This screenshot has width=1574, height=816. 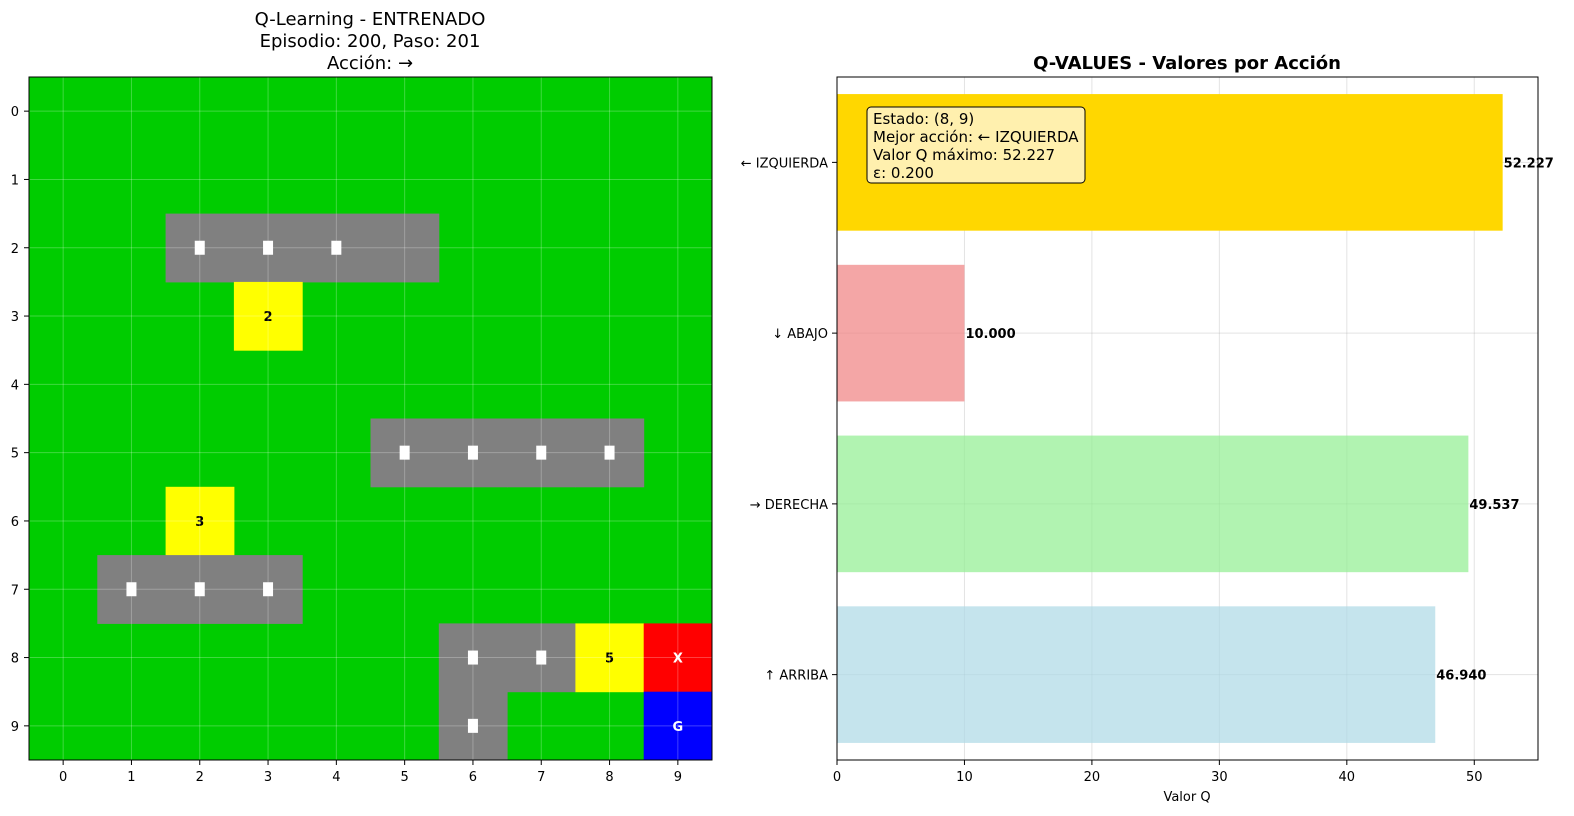 I want to click on agent-cell-label: X, so click(x=678, y=659).